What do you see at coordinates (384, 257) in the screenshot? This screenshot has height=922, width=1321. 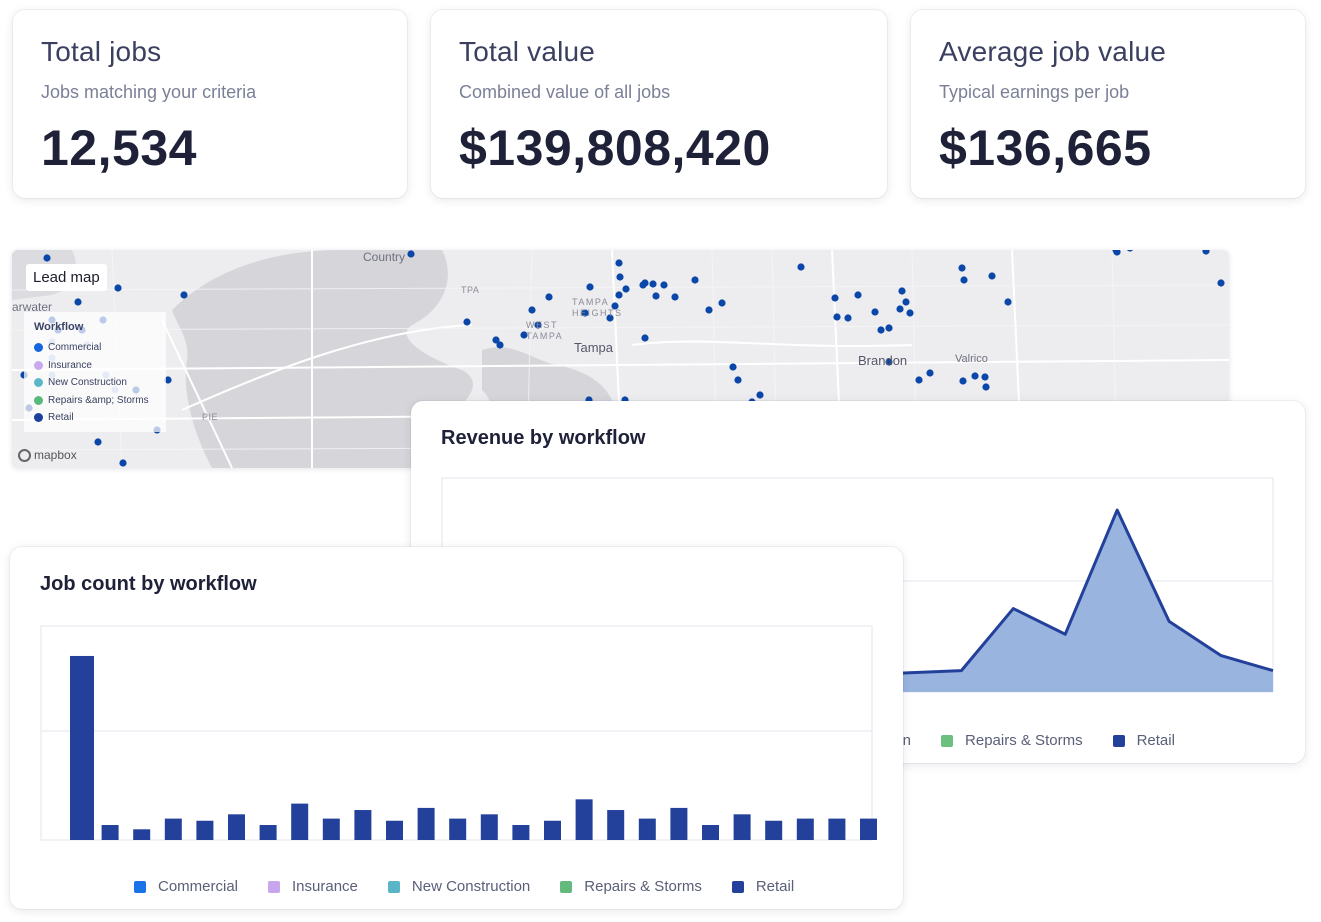 I see `map-place-label: Country` at bounding box center [384, 257].